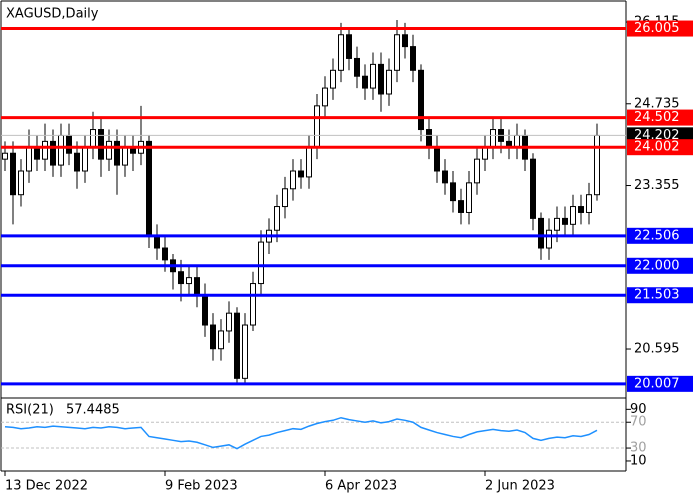  Describe the element at coordinates (93, 410) in the screenshot. I see `indicator-value: 57.4485` at that location.